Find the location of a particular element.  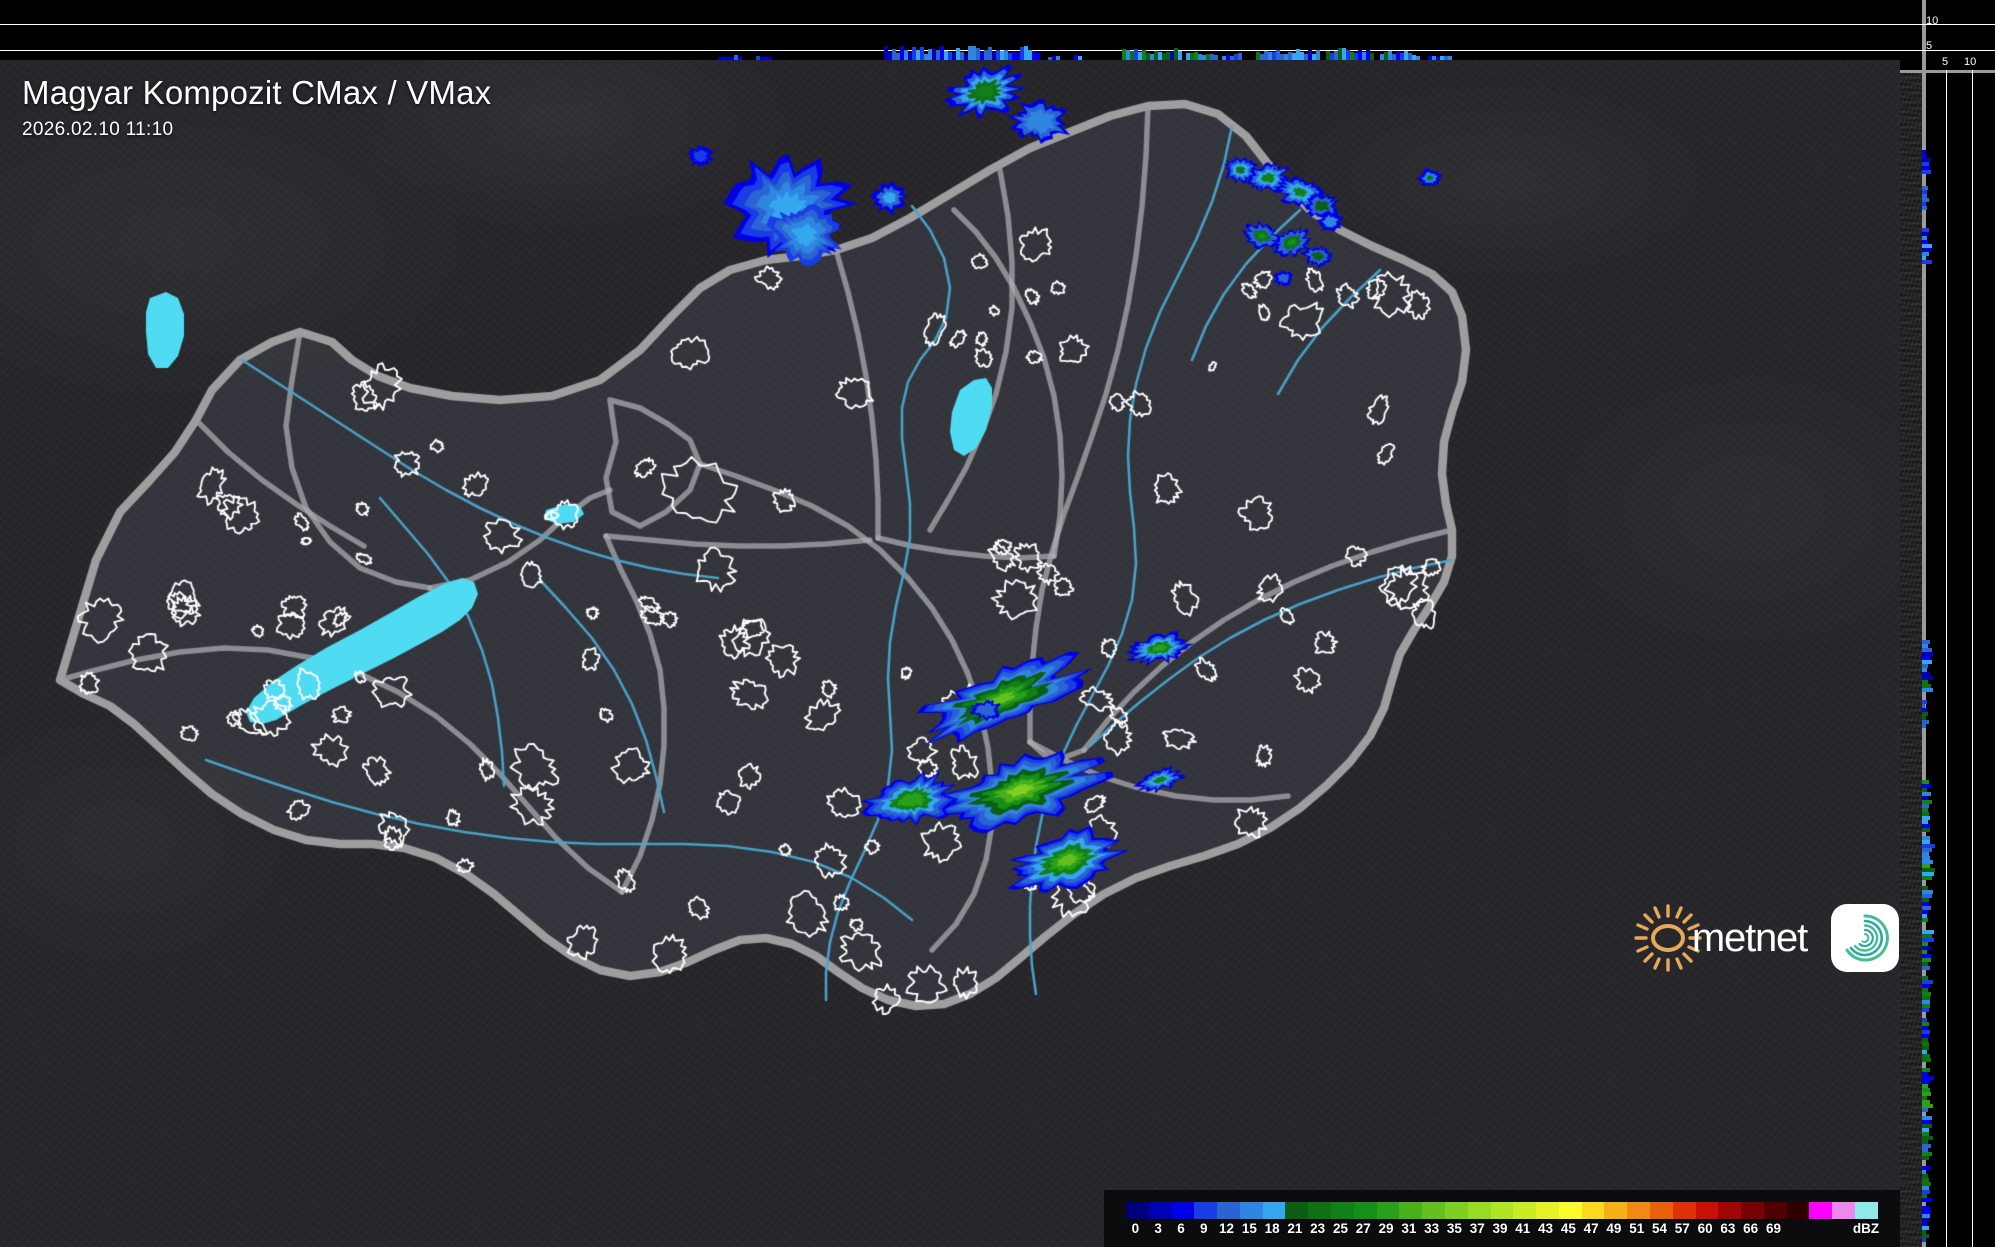

spiral-app-icon is located at coordinates (1867, 938).